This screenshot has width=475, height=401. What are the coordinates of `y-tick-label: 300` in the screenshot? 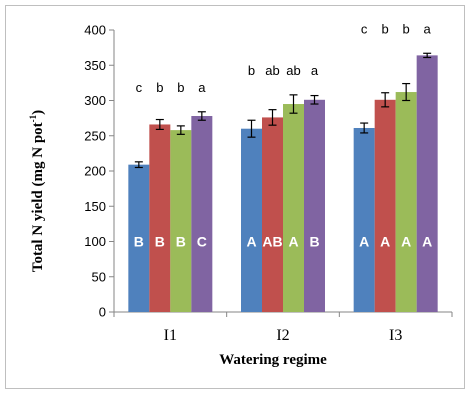 It's located at (95, 100).